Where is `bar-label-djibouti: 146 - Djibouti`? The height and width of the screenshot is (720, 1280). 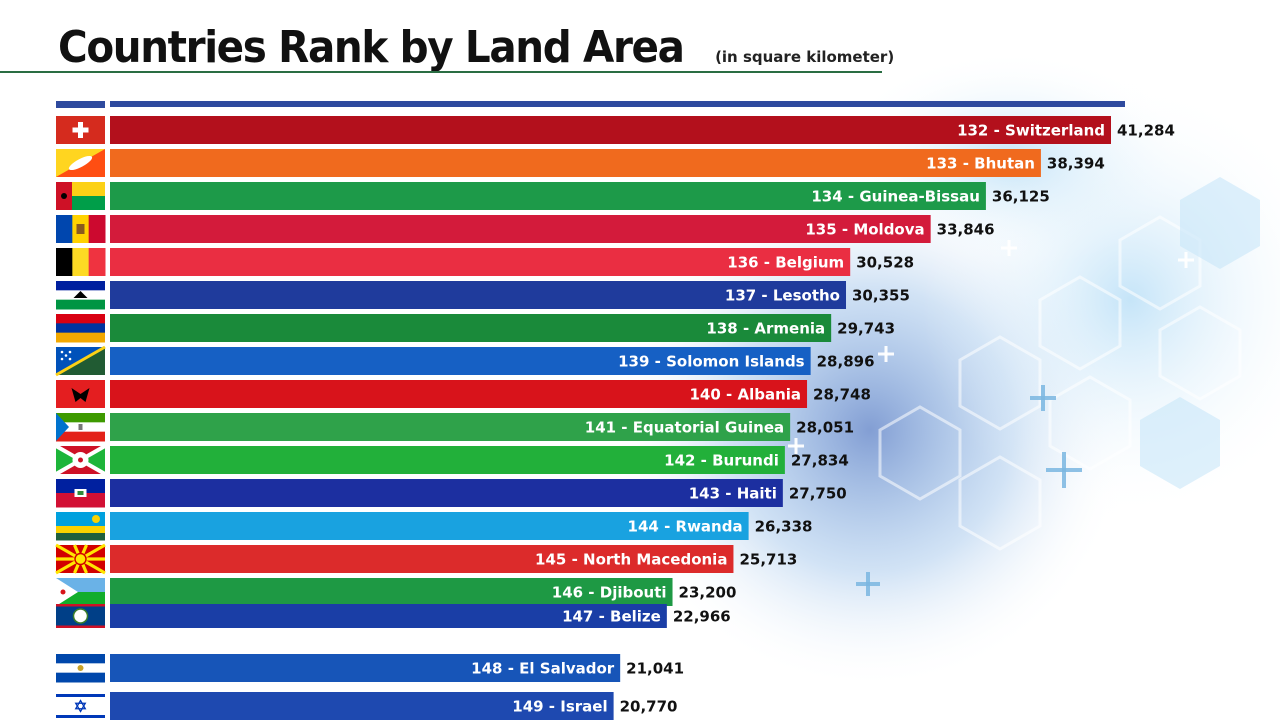 bar-label-djibouti: 146 - Djibouti is located at coordinates (609, 593).